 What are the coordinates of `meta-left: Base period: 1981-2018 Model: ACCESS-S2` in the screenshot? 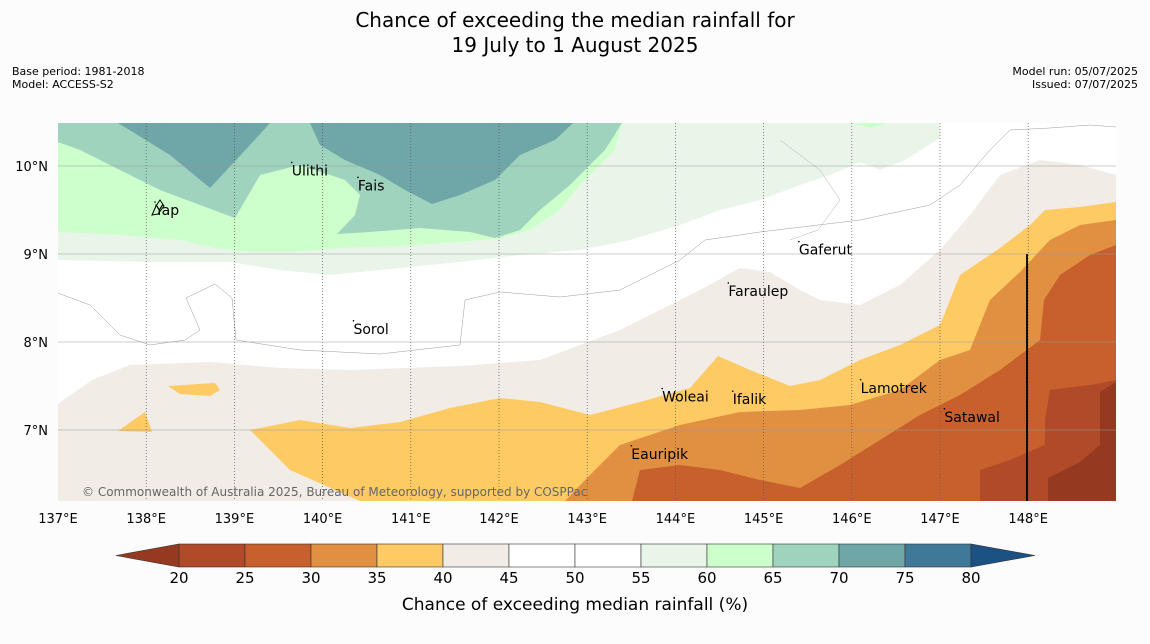 It's located at (78, 78).